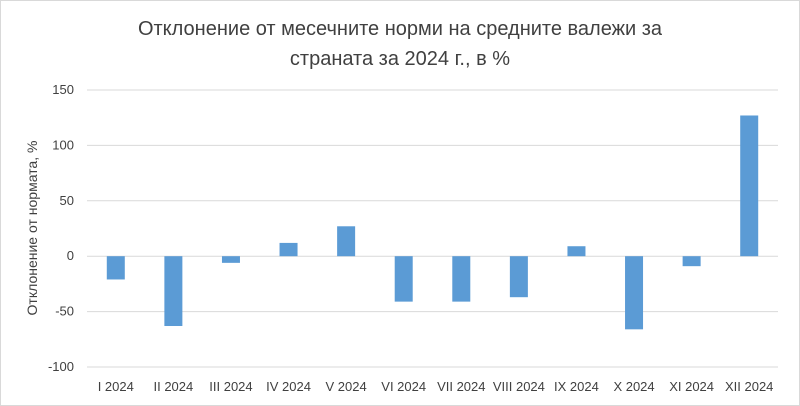 The image size is (800, 406). Describe the element at coordinates (576, 386) in the screenshot. I see `x-tick-label-9: IX 2024` at that location.